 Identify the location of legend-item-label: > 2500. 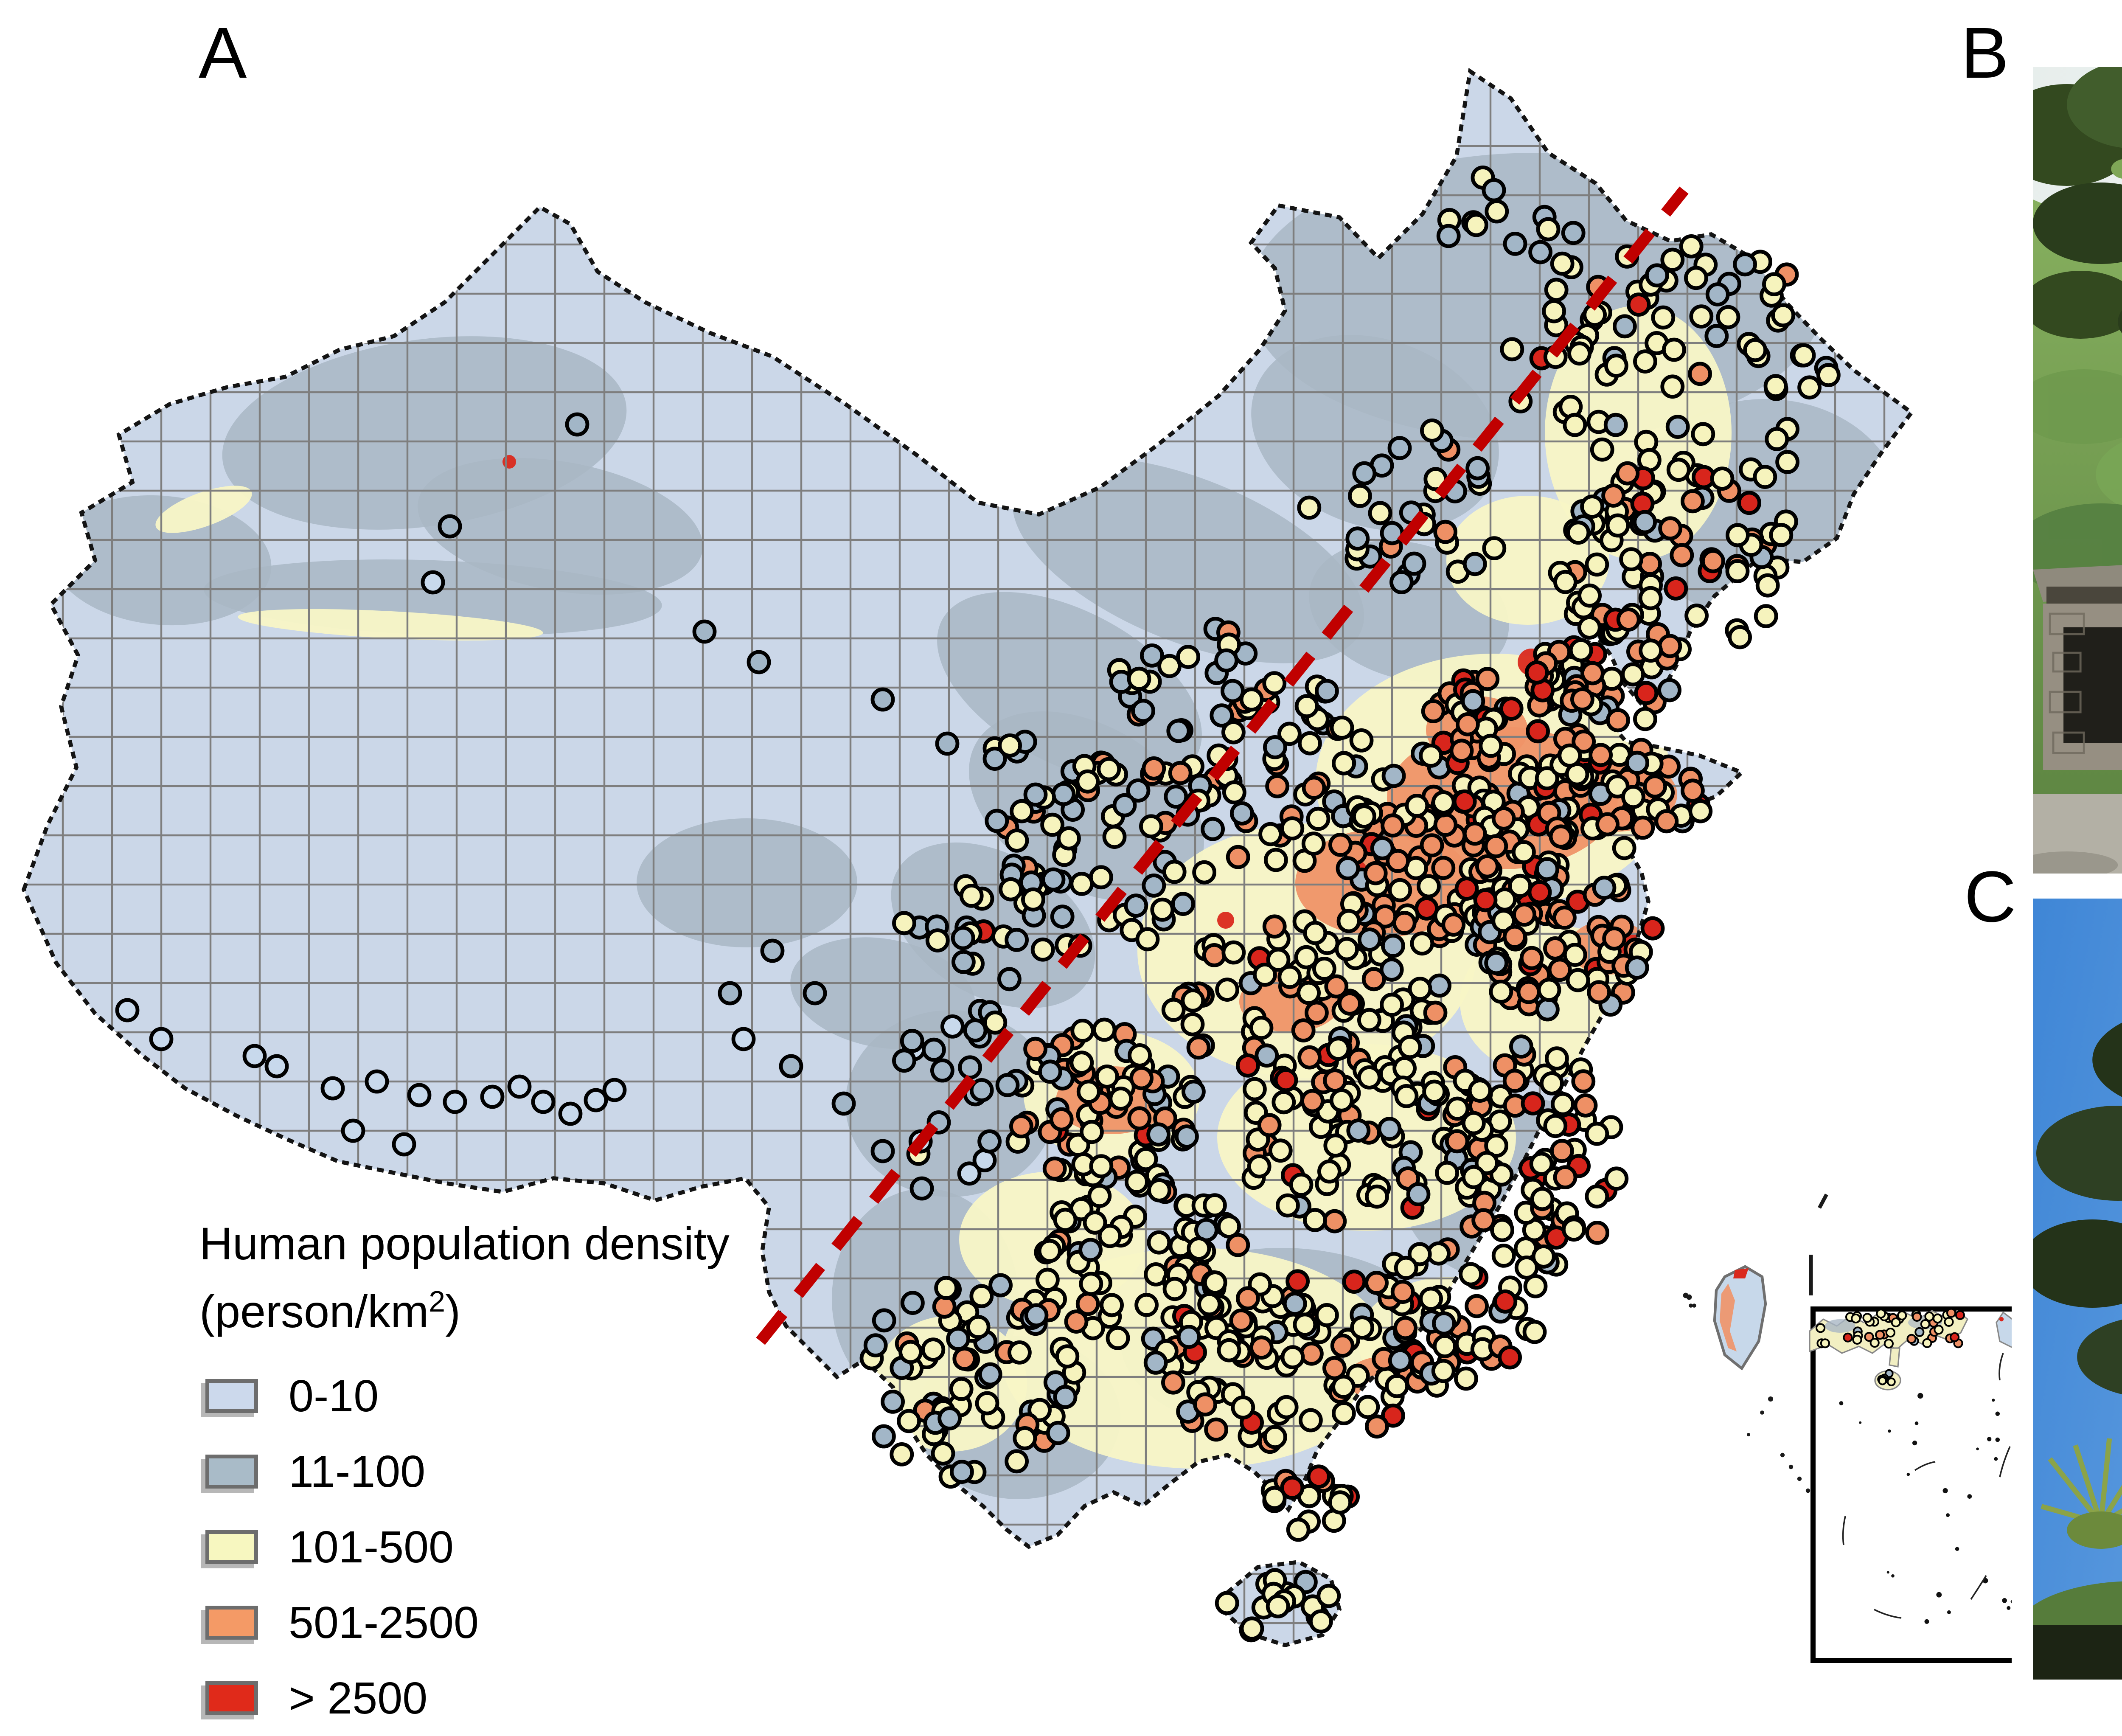
(358, 1698).